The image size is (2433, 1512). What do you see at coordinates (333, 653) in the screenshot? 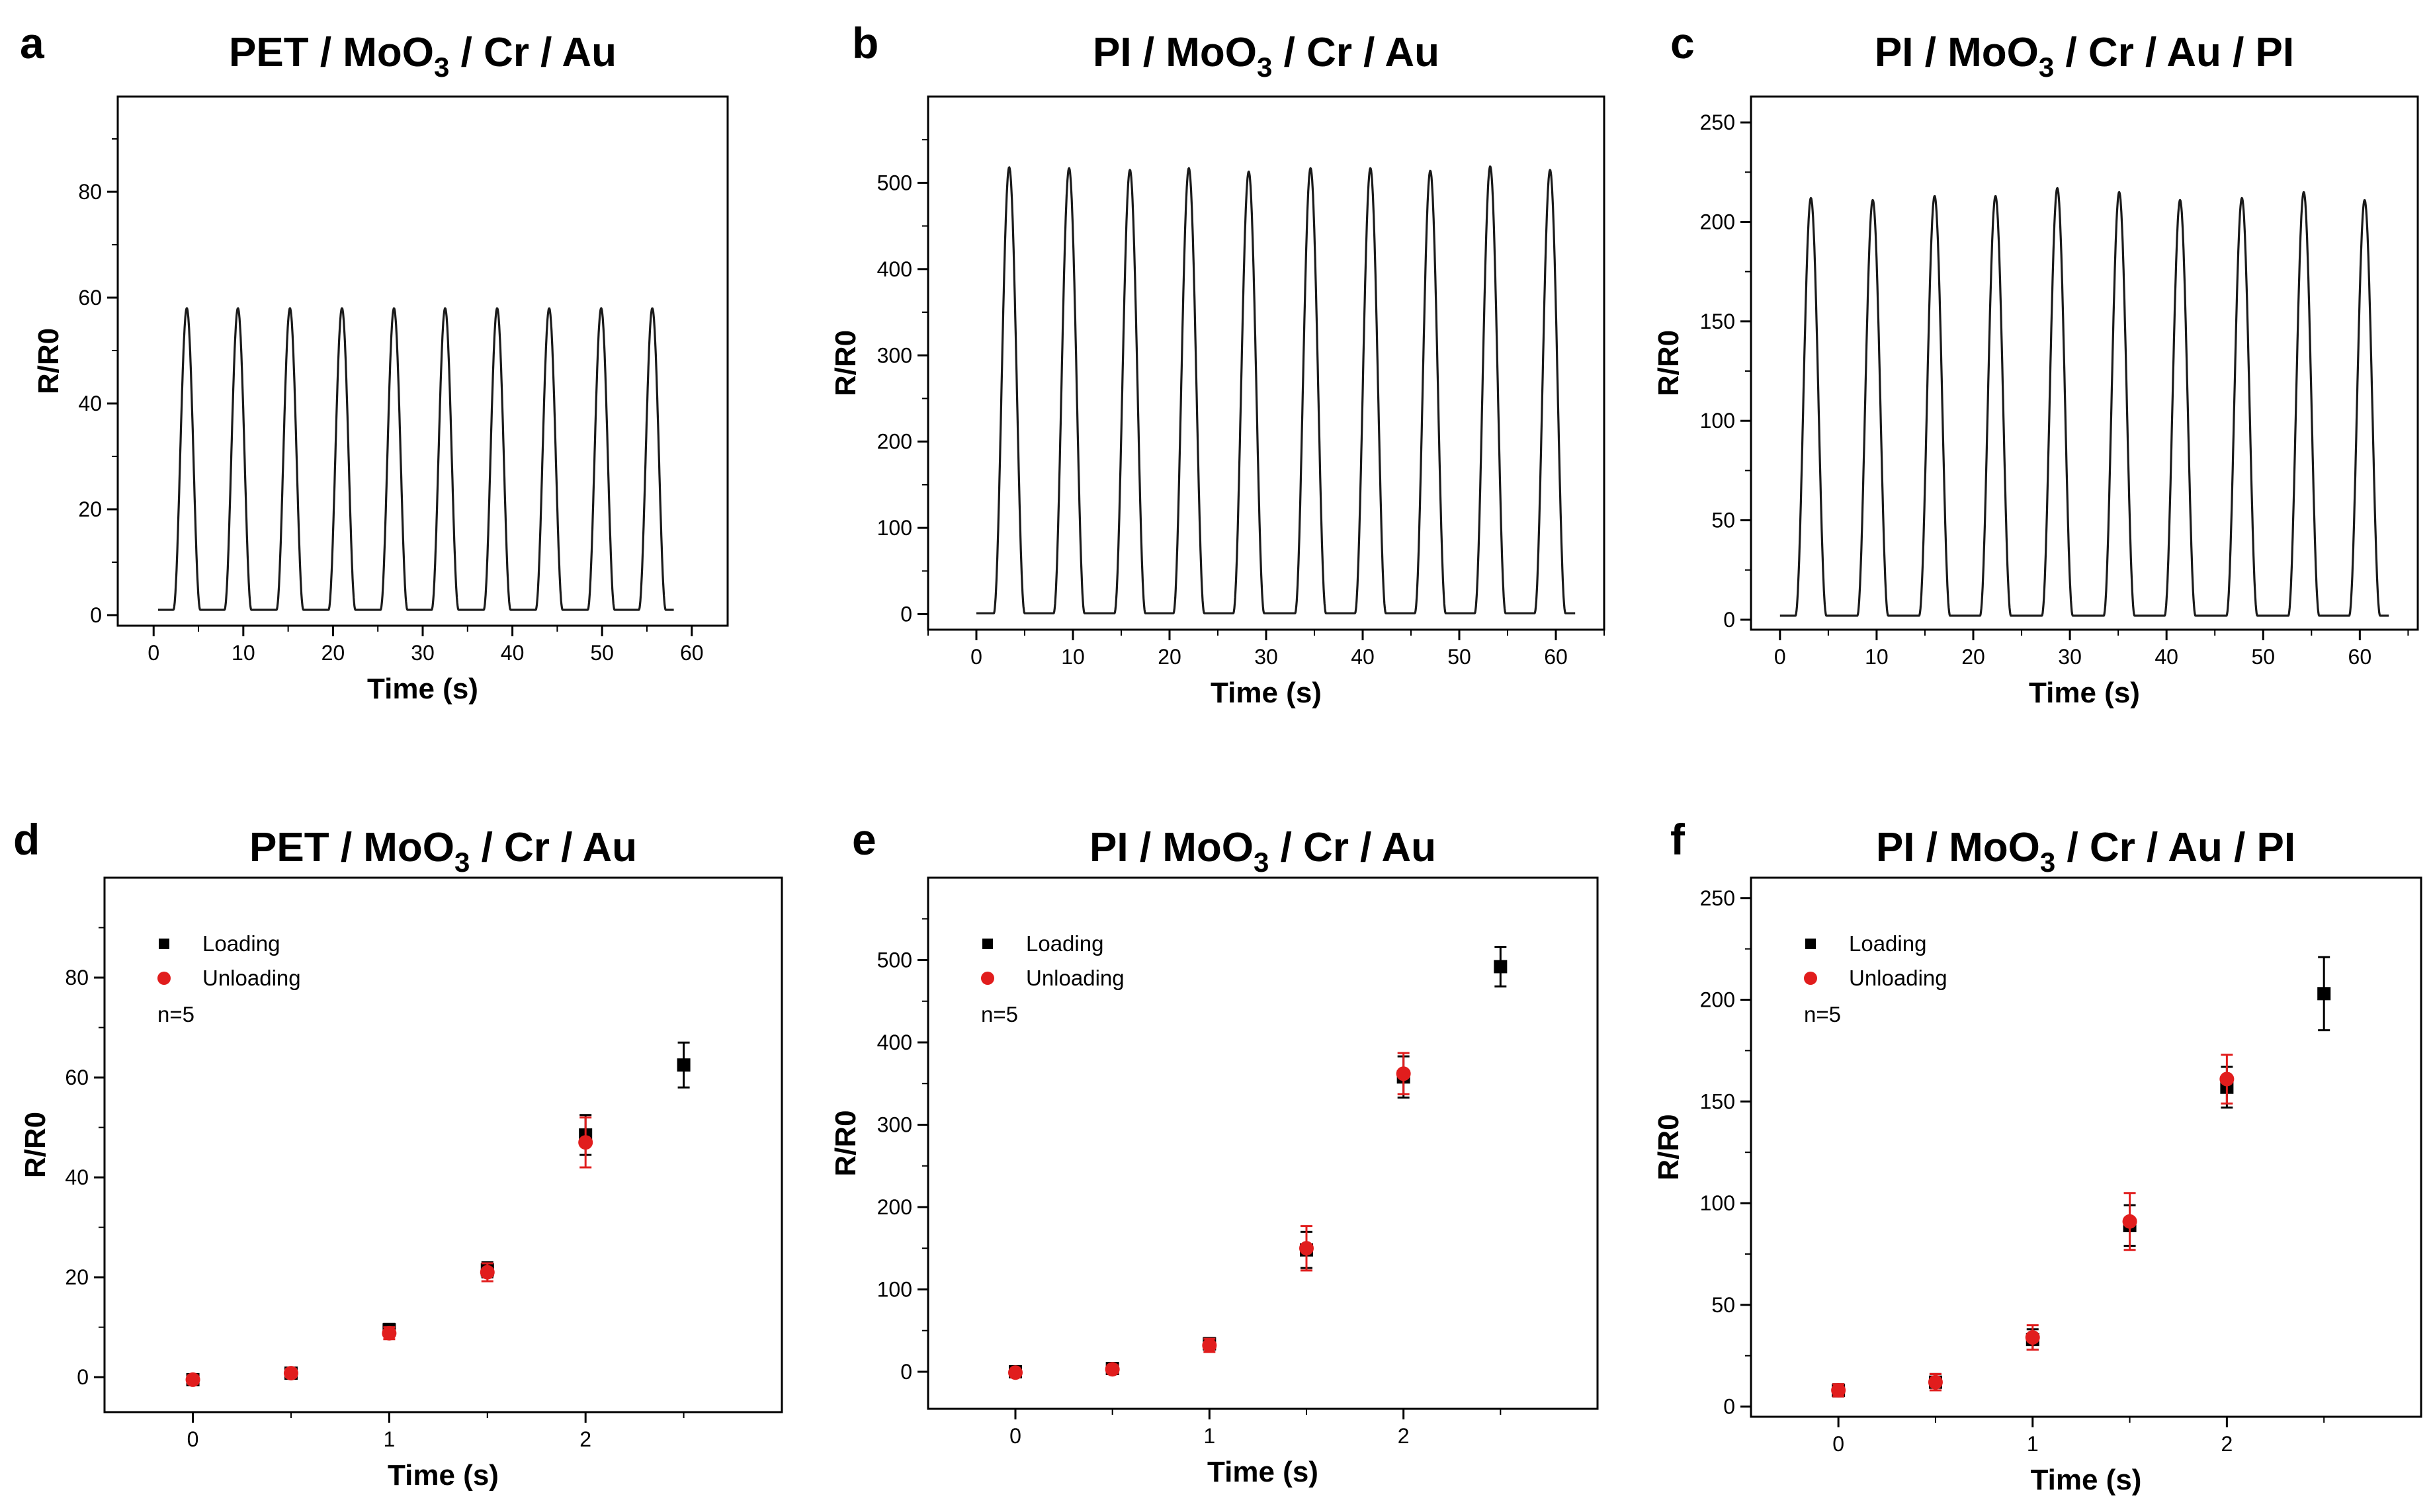
I see `x-tick-label: 20` at bounding box center [333, 653].